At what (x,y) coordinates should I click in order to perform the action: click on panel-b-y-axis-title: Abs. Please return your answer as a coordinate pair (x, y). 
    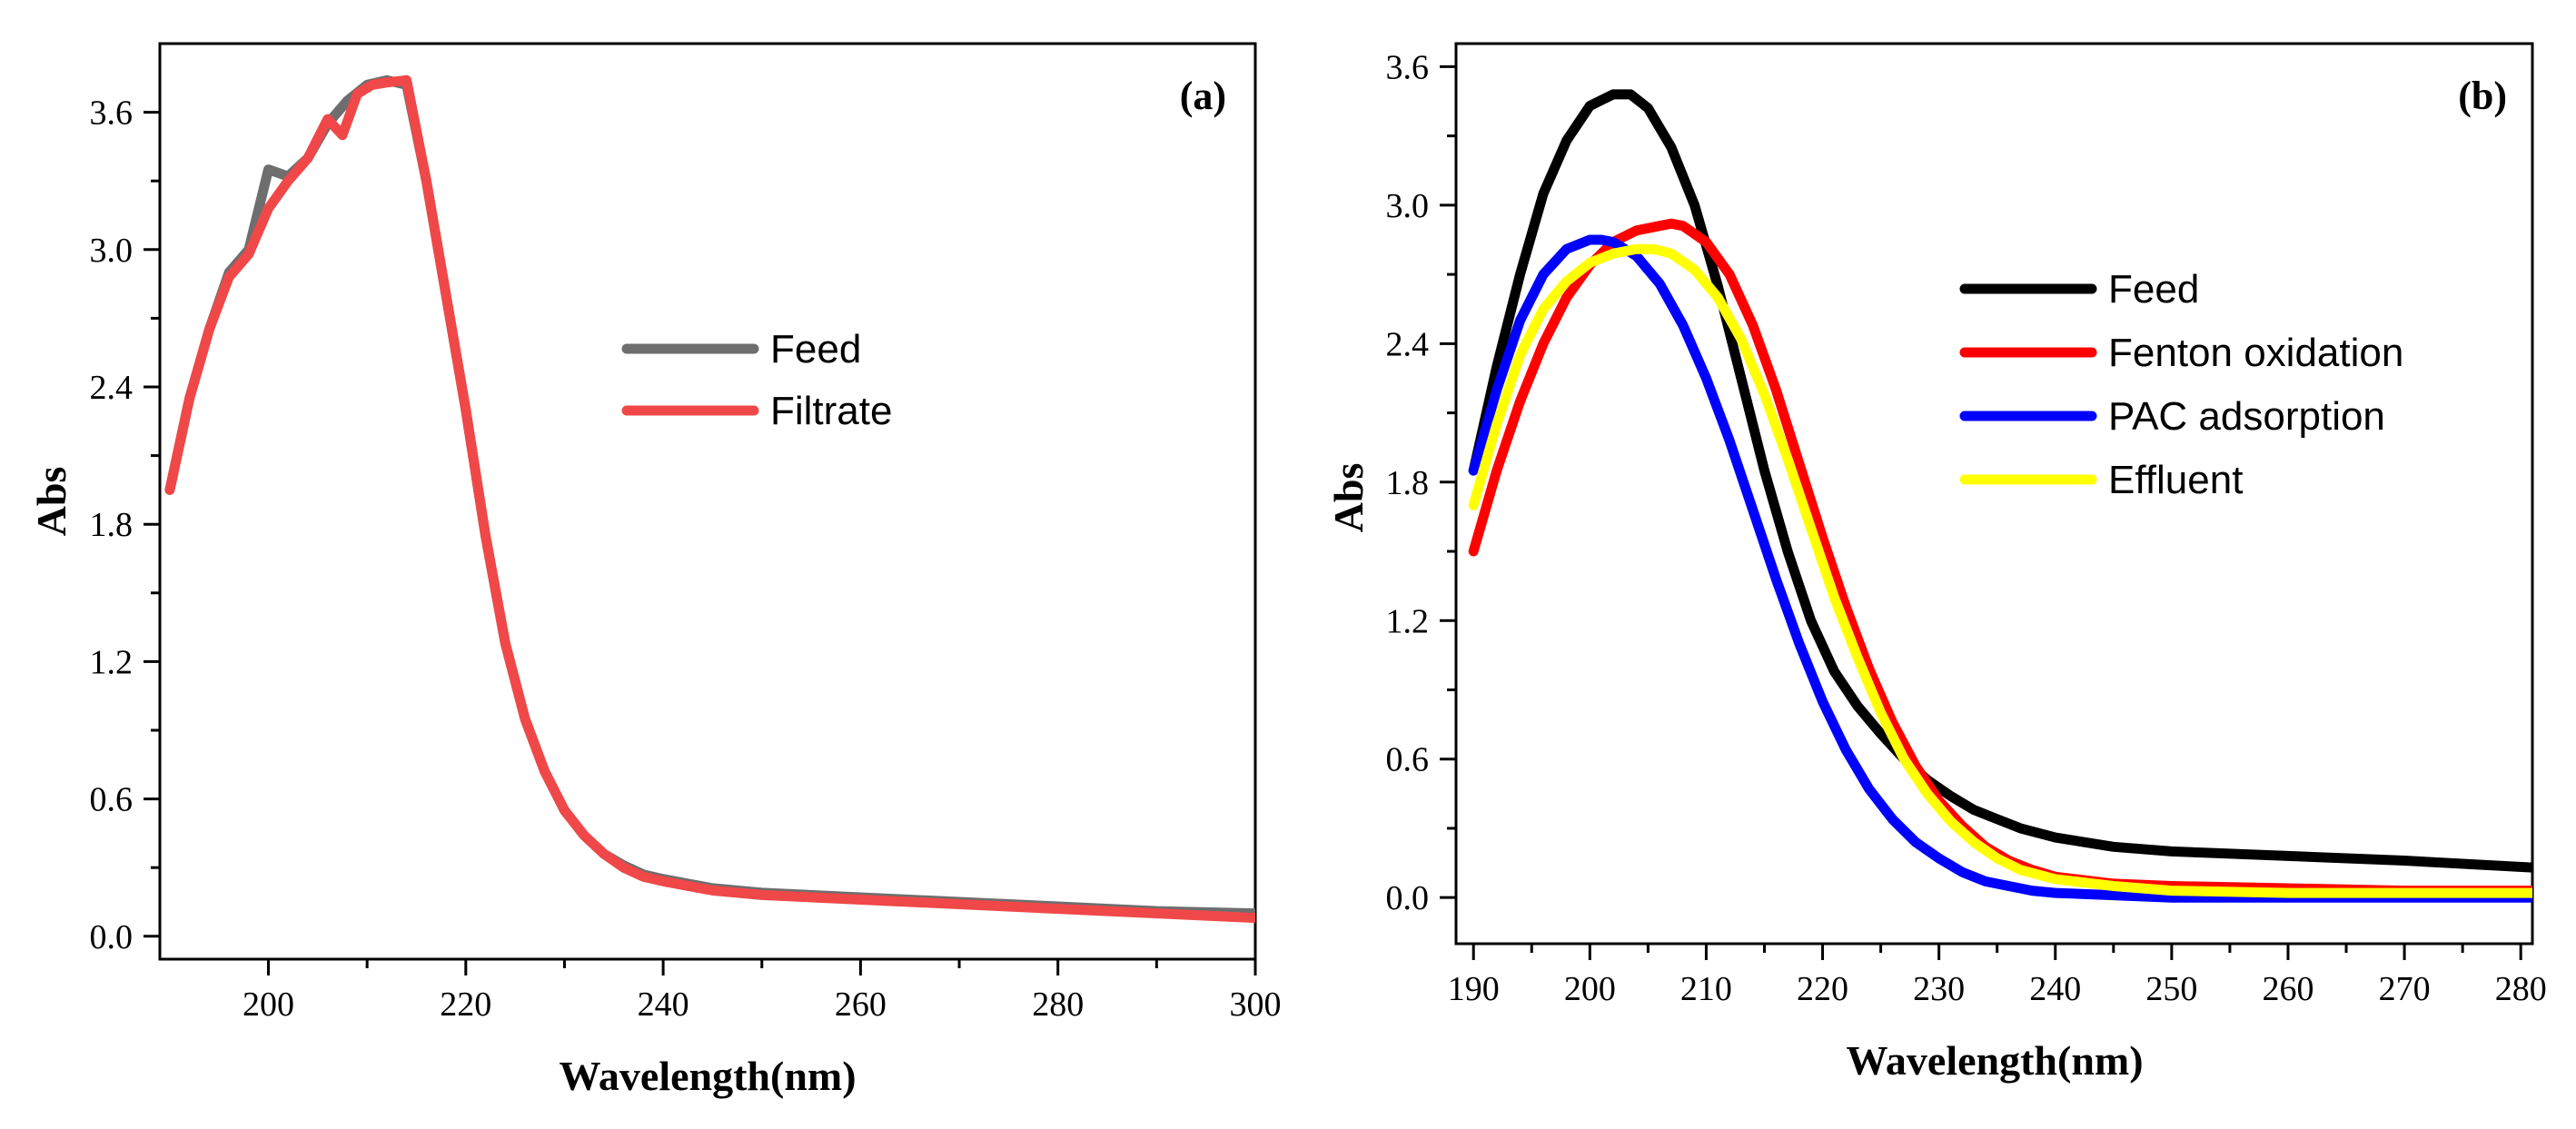
    Looking at the image, I should click on (1348, 498).